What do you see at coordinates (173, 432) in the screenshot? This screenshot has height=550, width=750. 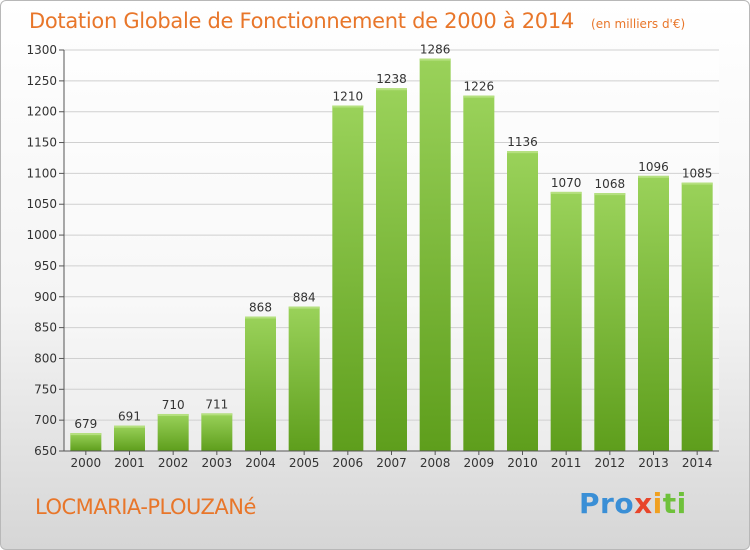 I see `bar-2002` at bounding box center [173, 432].